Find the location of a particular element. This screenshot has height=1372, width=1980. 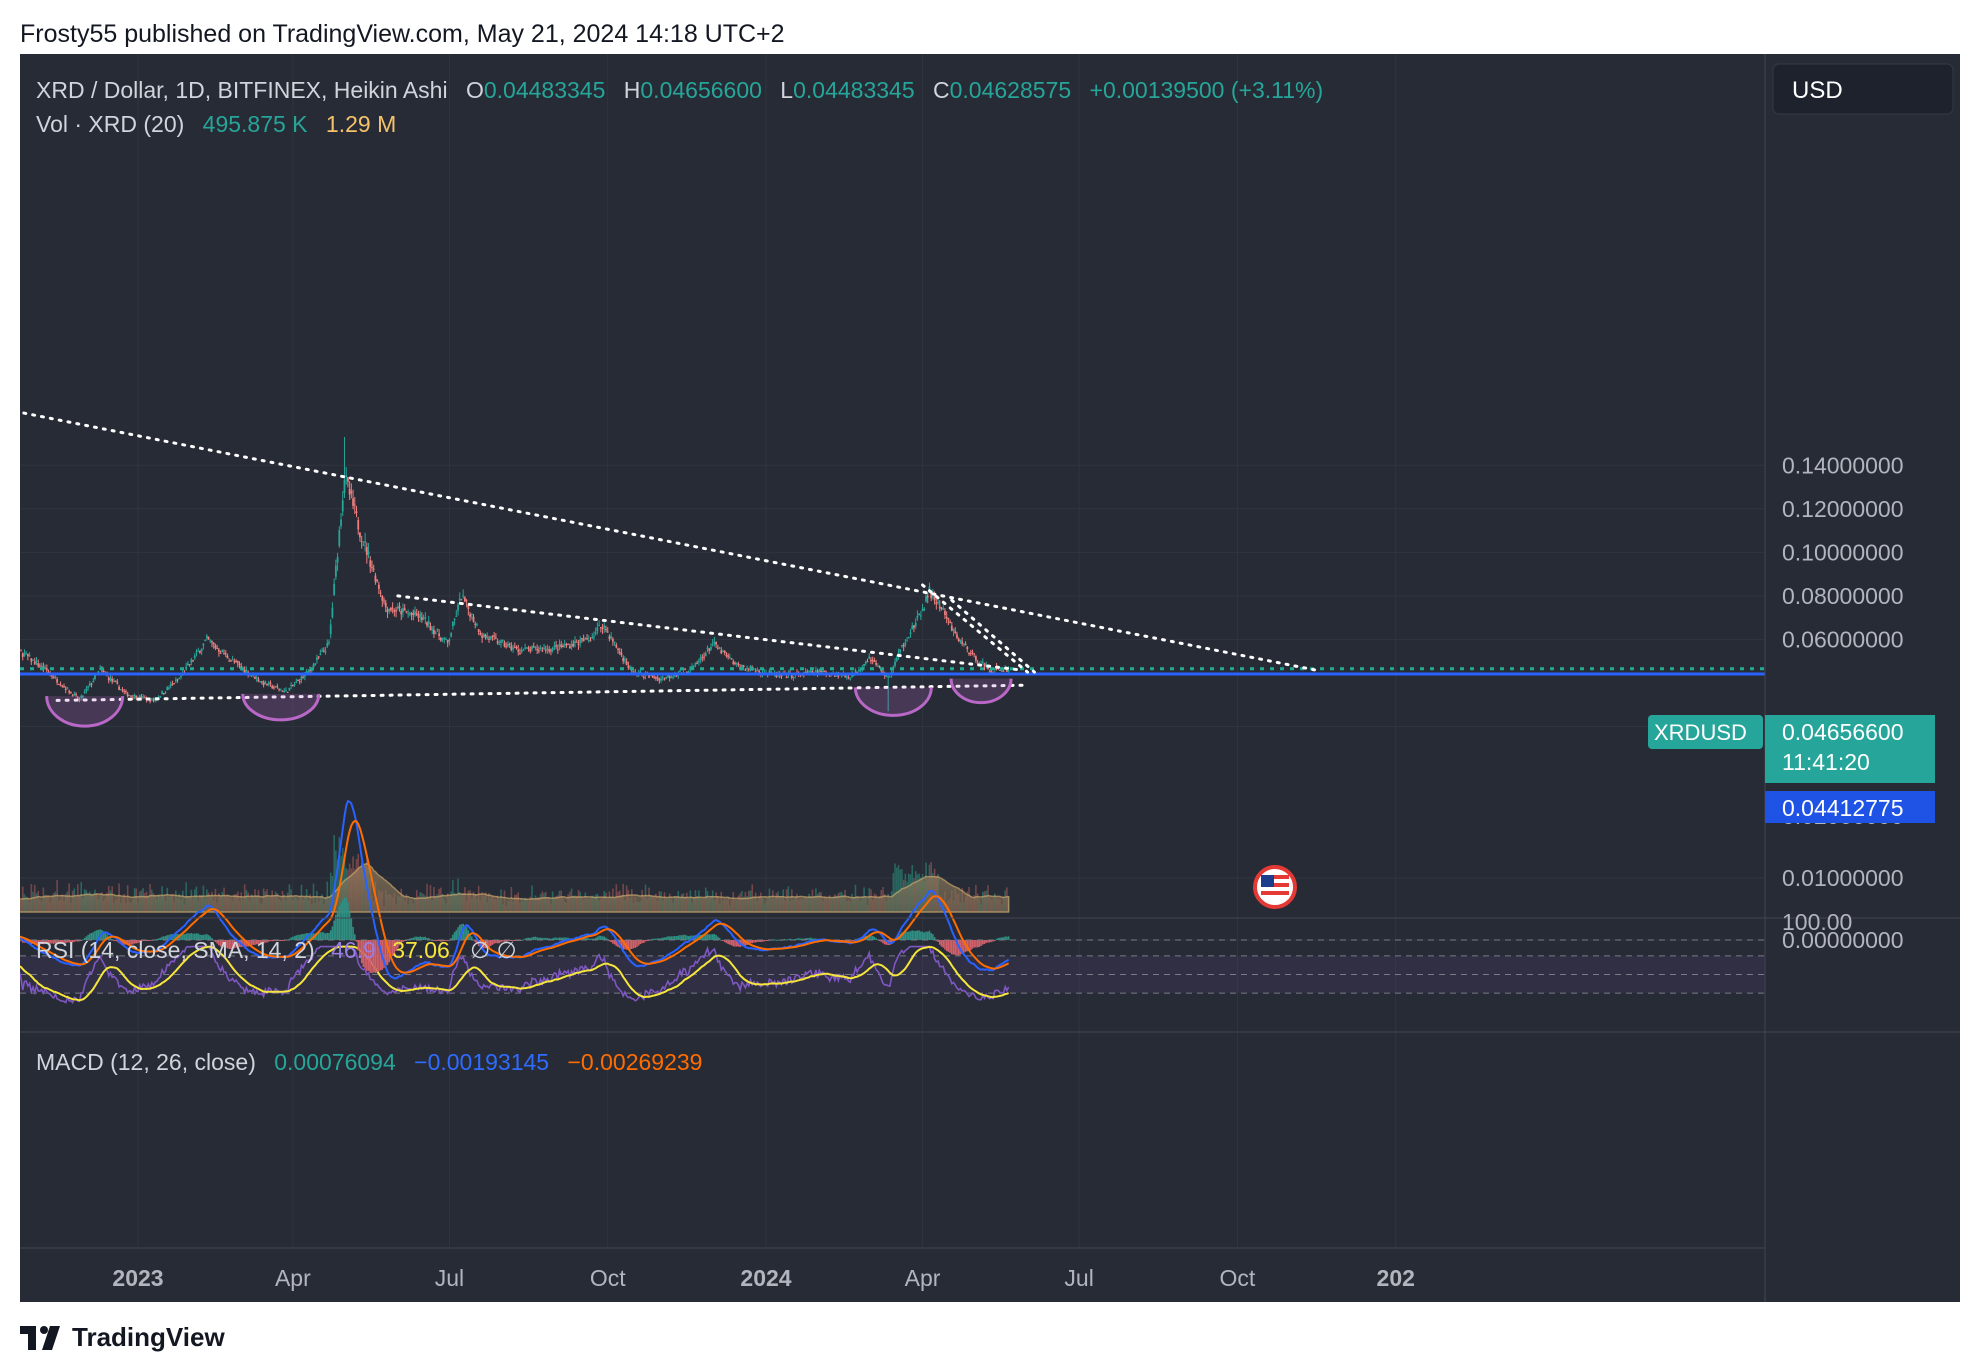

time-axis: 2023 Apr Jul Oct 2024 Apr Jul Oct 202 is located at coordinates (763, 1278).